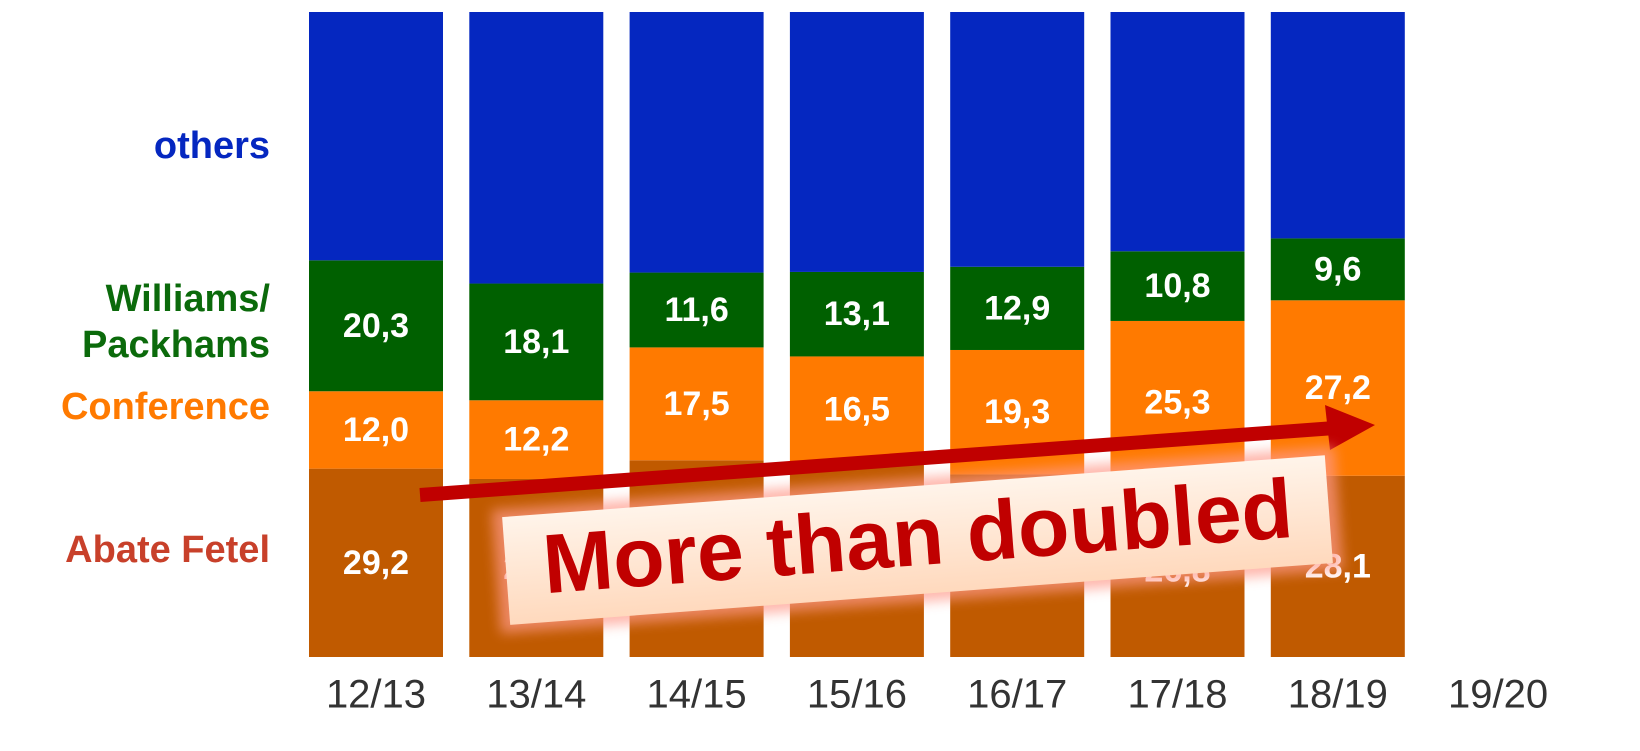 Image resolution: width=1640 pixels, height=751 pixels. I want to click on legend-label: Williams/ Packhams, so click(175, 322).